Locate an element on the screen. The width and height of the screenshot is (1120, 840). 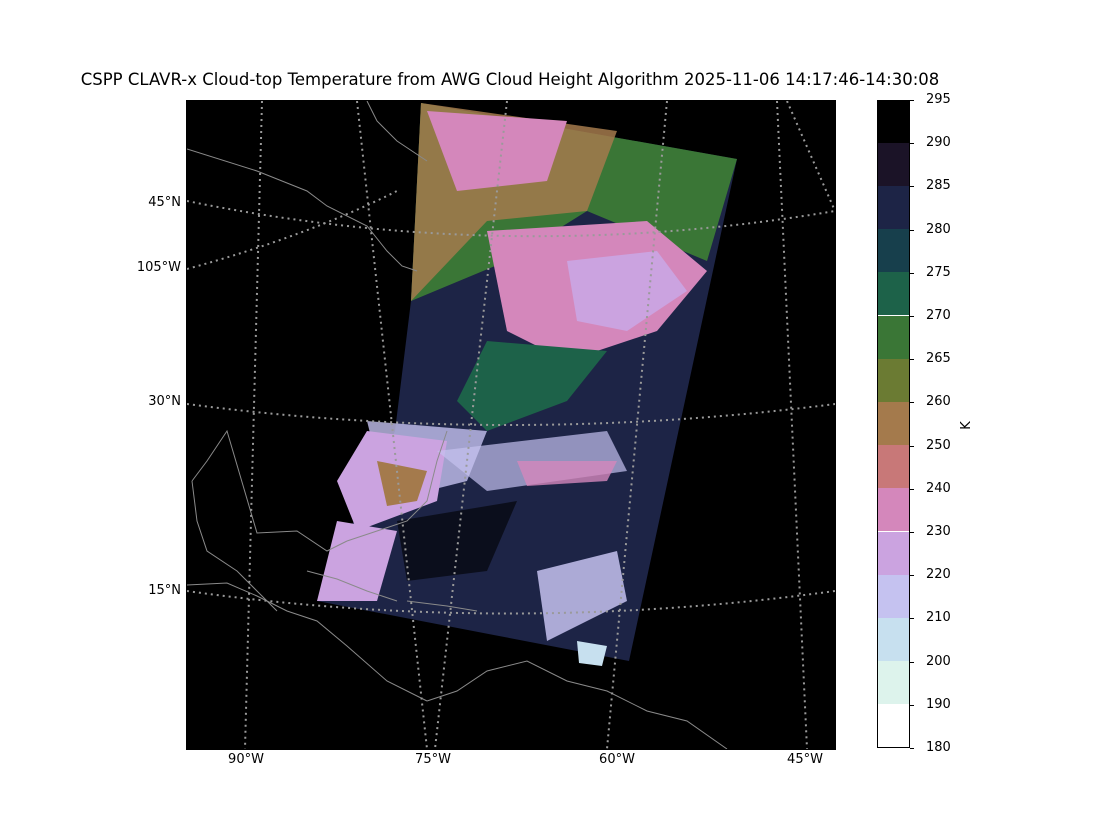
lon-label-75w: 75°W is located at coordinates (433, 759).